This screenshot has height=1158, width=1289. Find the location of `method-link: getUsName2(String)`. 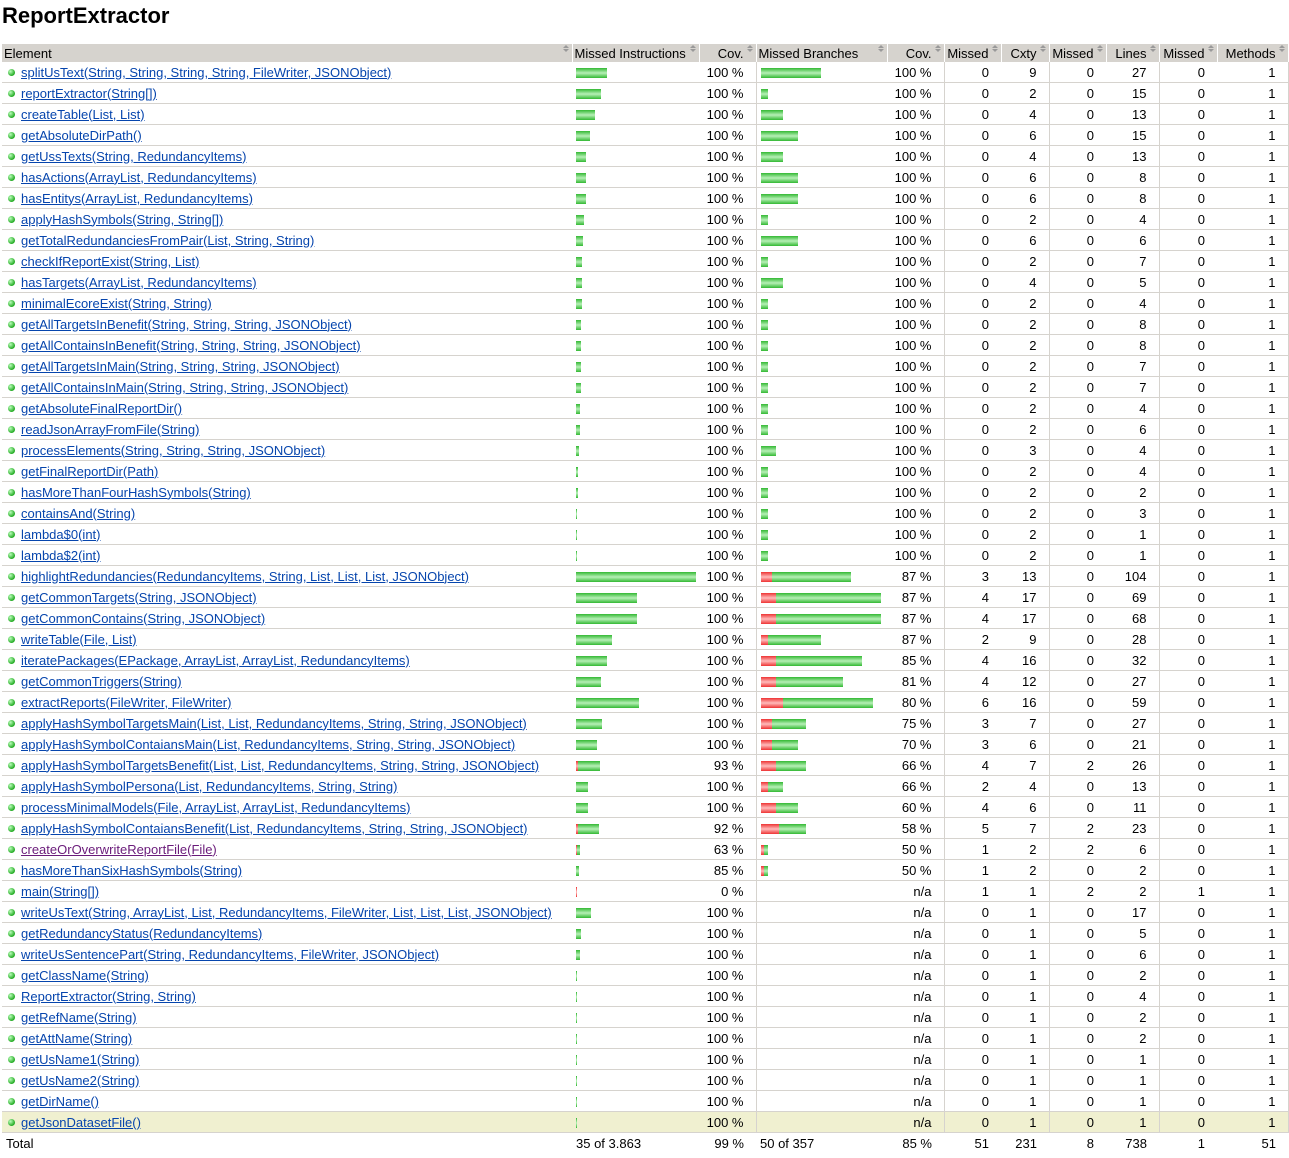

method-link: getUsName2(String) is located at coordinates (80, 1080).